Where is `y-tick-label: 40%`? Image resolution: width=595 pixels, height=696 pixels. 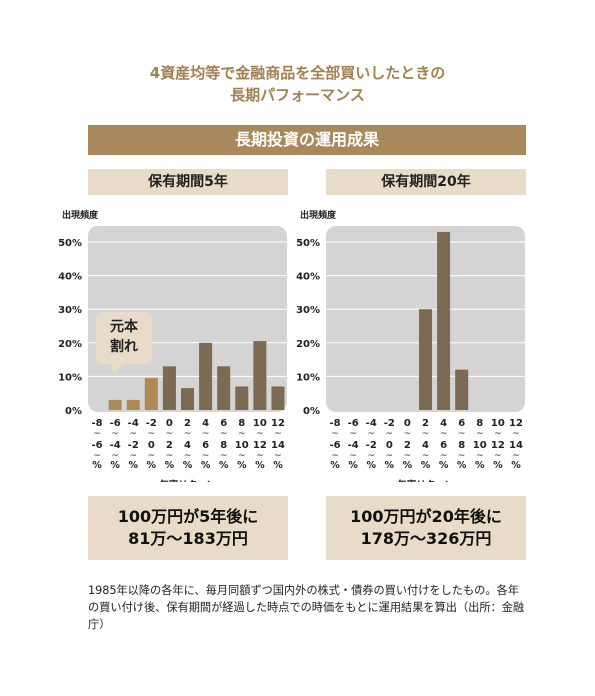 y-tick-label: 40% is located at coordinates (308, 277).